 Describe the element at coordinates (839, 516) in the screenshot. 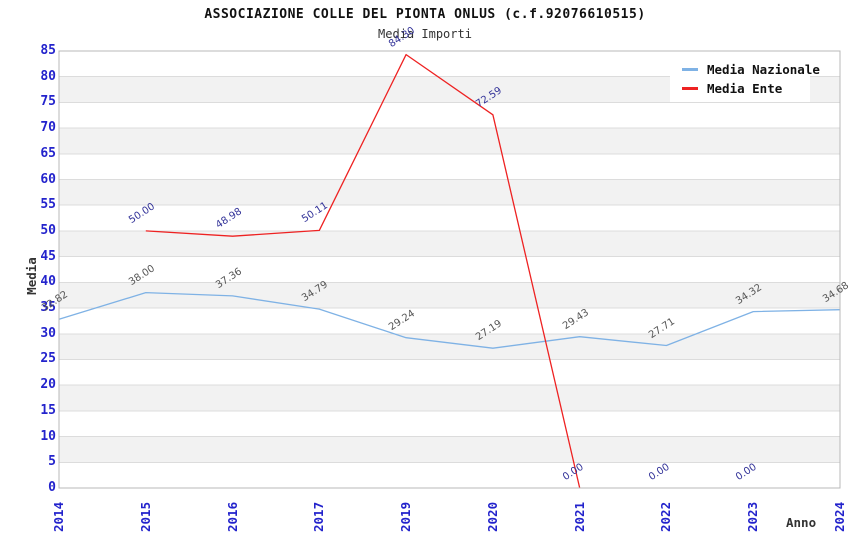

I see `x-tick-label: 2024` at that location.